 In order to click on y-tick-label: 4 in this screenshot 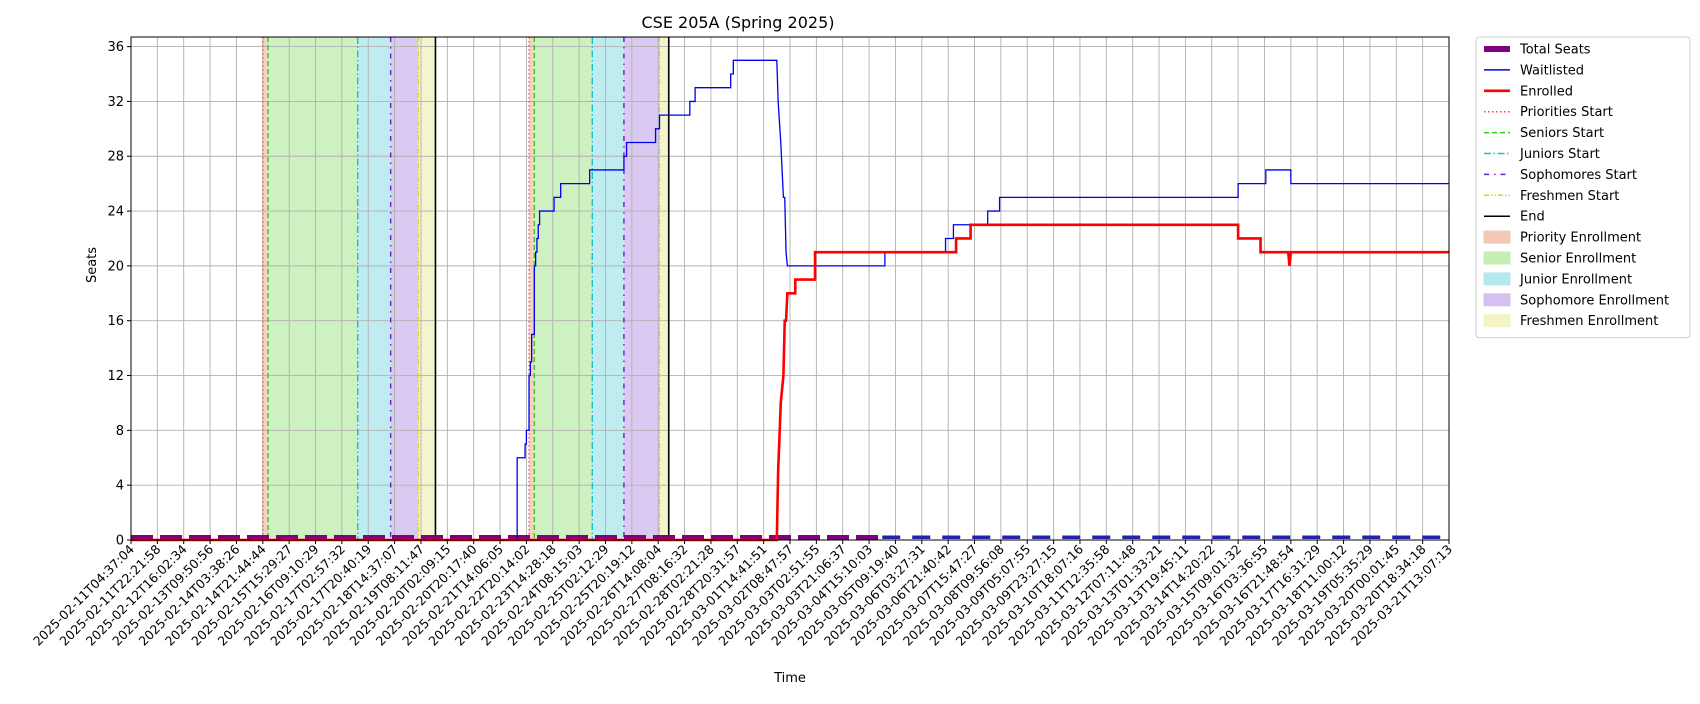, I will do `click(120, 486)`.